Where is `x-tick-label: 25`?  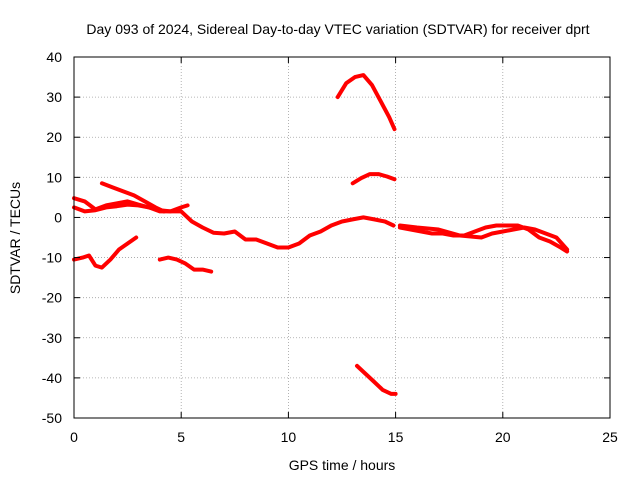 x-tick-label: 25 is located at coordinates (610, 437).